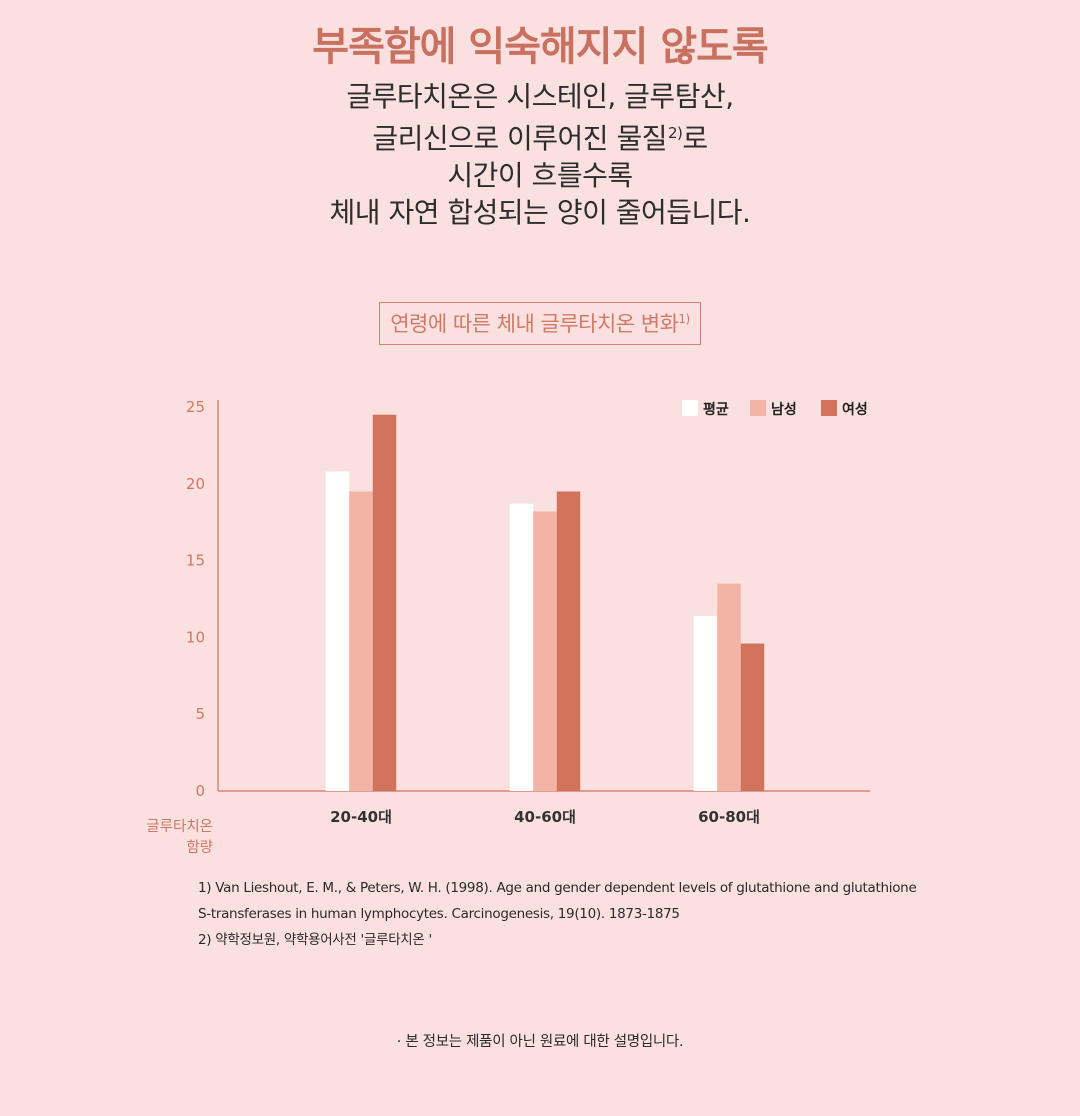  I want to click on y-tick-label: 25, so click(195, 407).